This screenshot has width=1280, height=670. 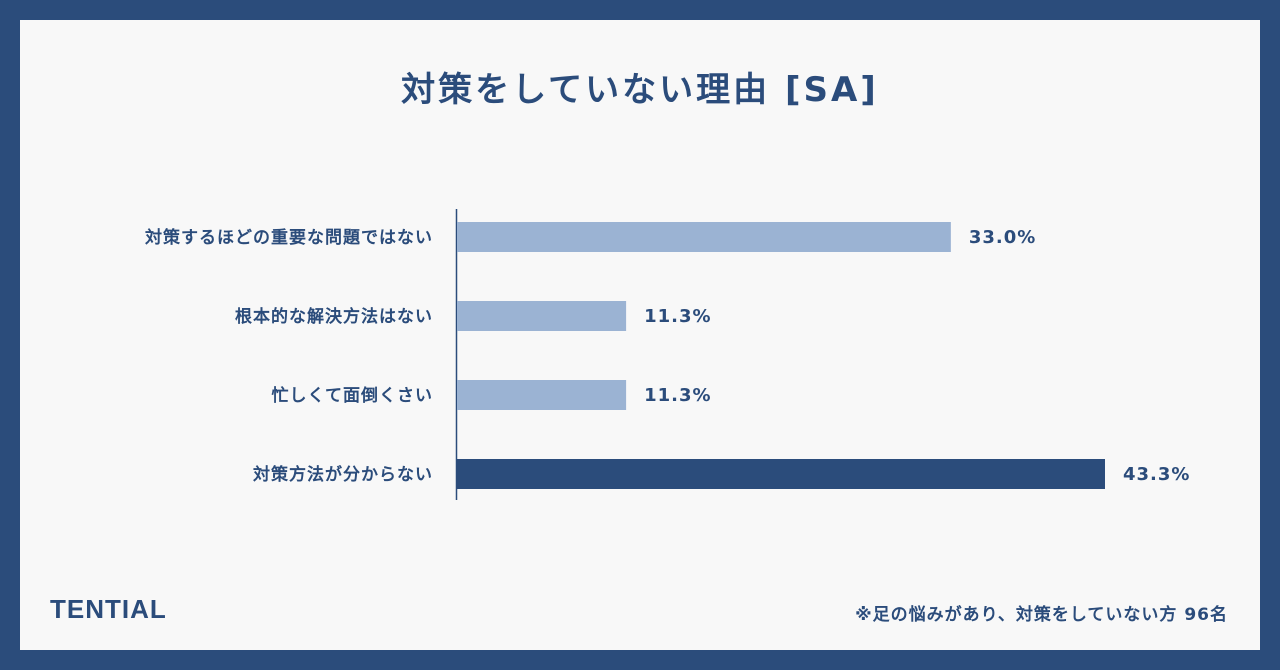 I want to click on value-label-1: 33.0%, so click(x=1002, y=237).